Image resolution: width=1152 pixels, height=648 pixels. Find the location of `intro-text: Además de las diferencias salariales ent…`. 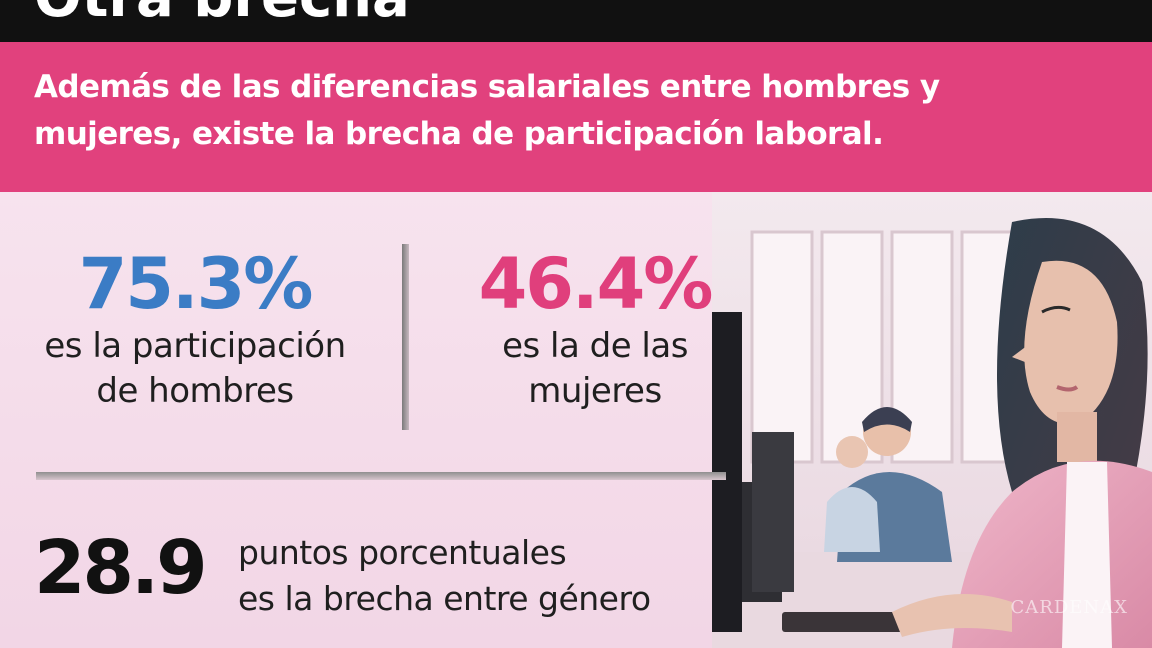

intro-text: Además de las diferencias salariales ent… is located at coordinates (487, 110).